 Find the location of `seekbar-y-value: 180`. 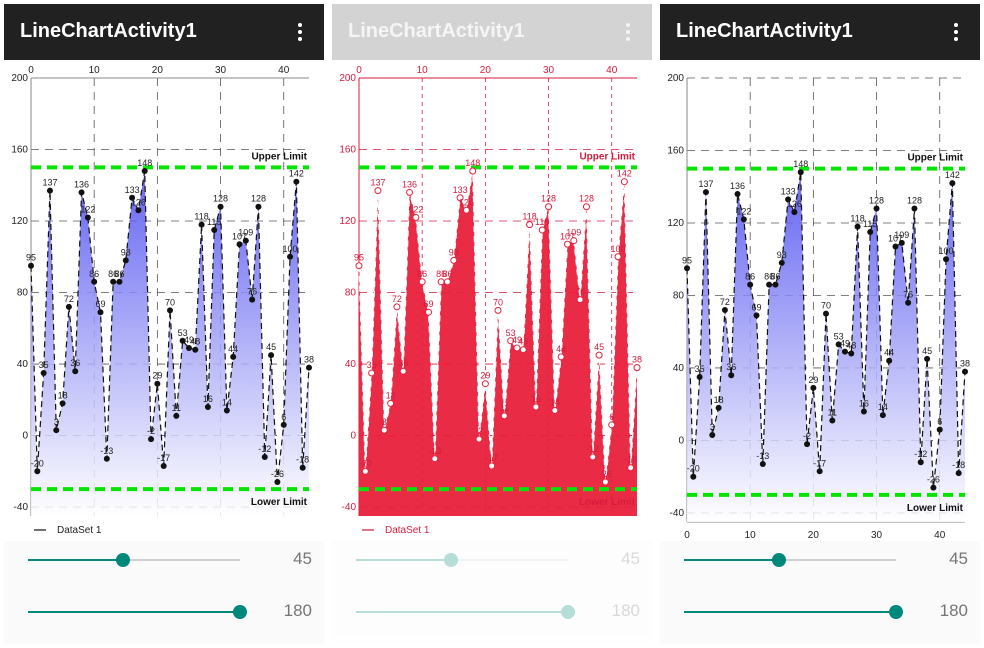

seekbar-y-value: 180 is located at coordinates (625, 610).